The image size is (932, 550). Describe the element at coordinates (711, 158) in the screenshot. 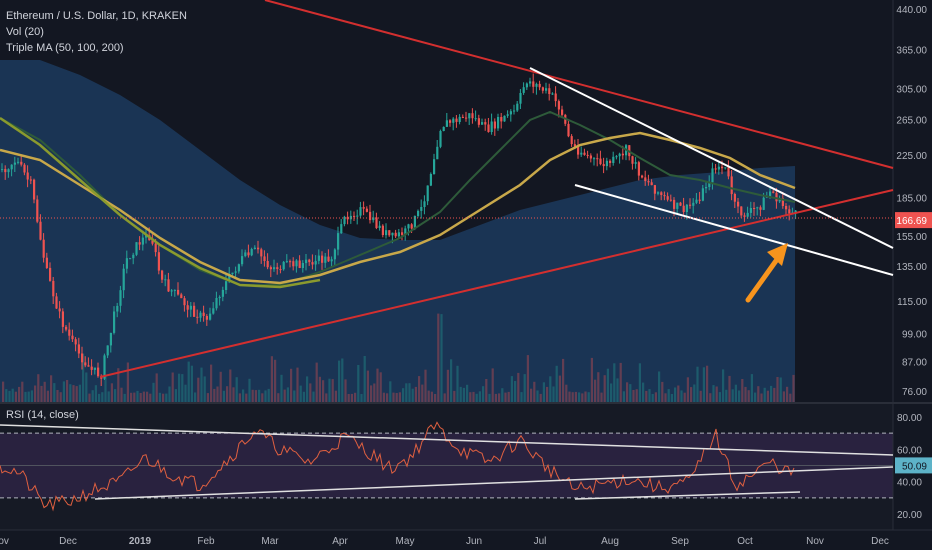

I see `wedge-upper-line` at that location.